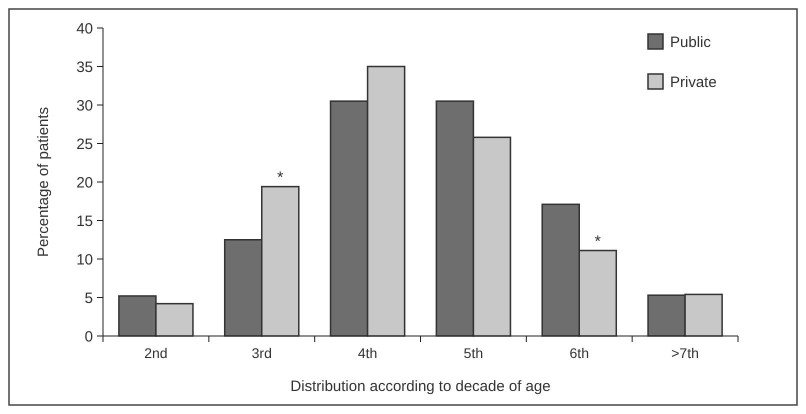 This screenshot has width=806, height=414. What do you see at coordinates (84, 221) in the screenshot?
I see `y-tick-label: 15` at bounding box center [84, 221].